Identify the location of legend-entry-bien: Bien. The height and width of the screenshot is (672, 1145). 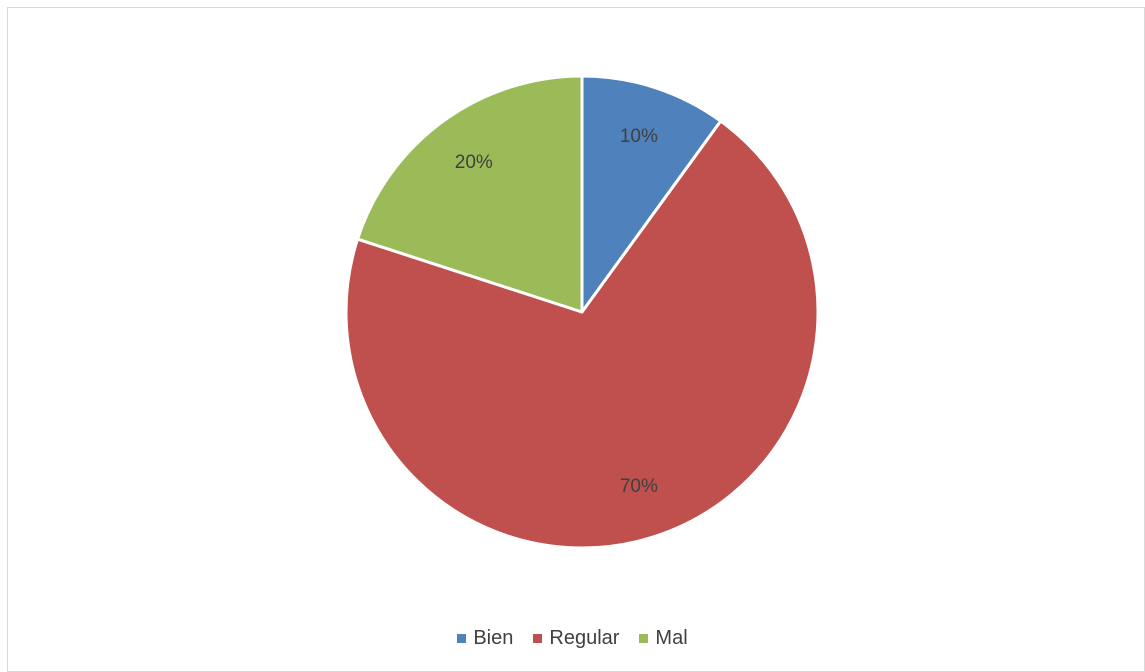
(485, 638).